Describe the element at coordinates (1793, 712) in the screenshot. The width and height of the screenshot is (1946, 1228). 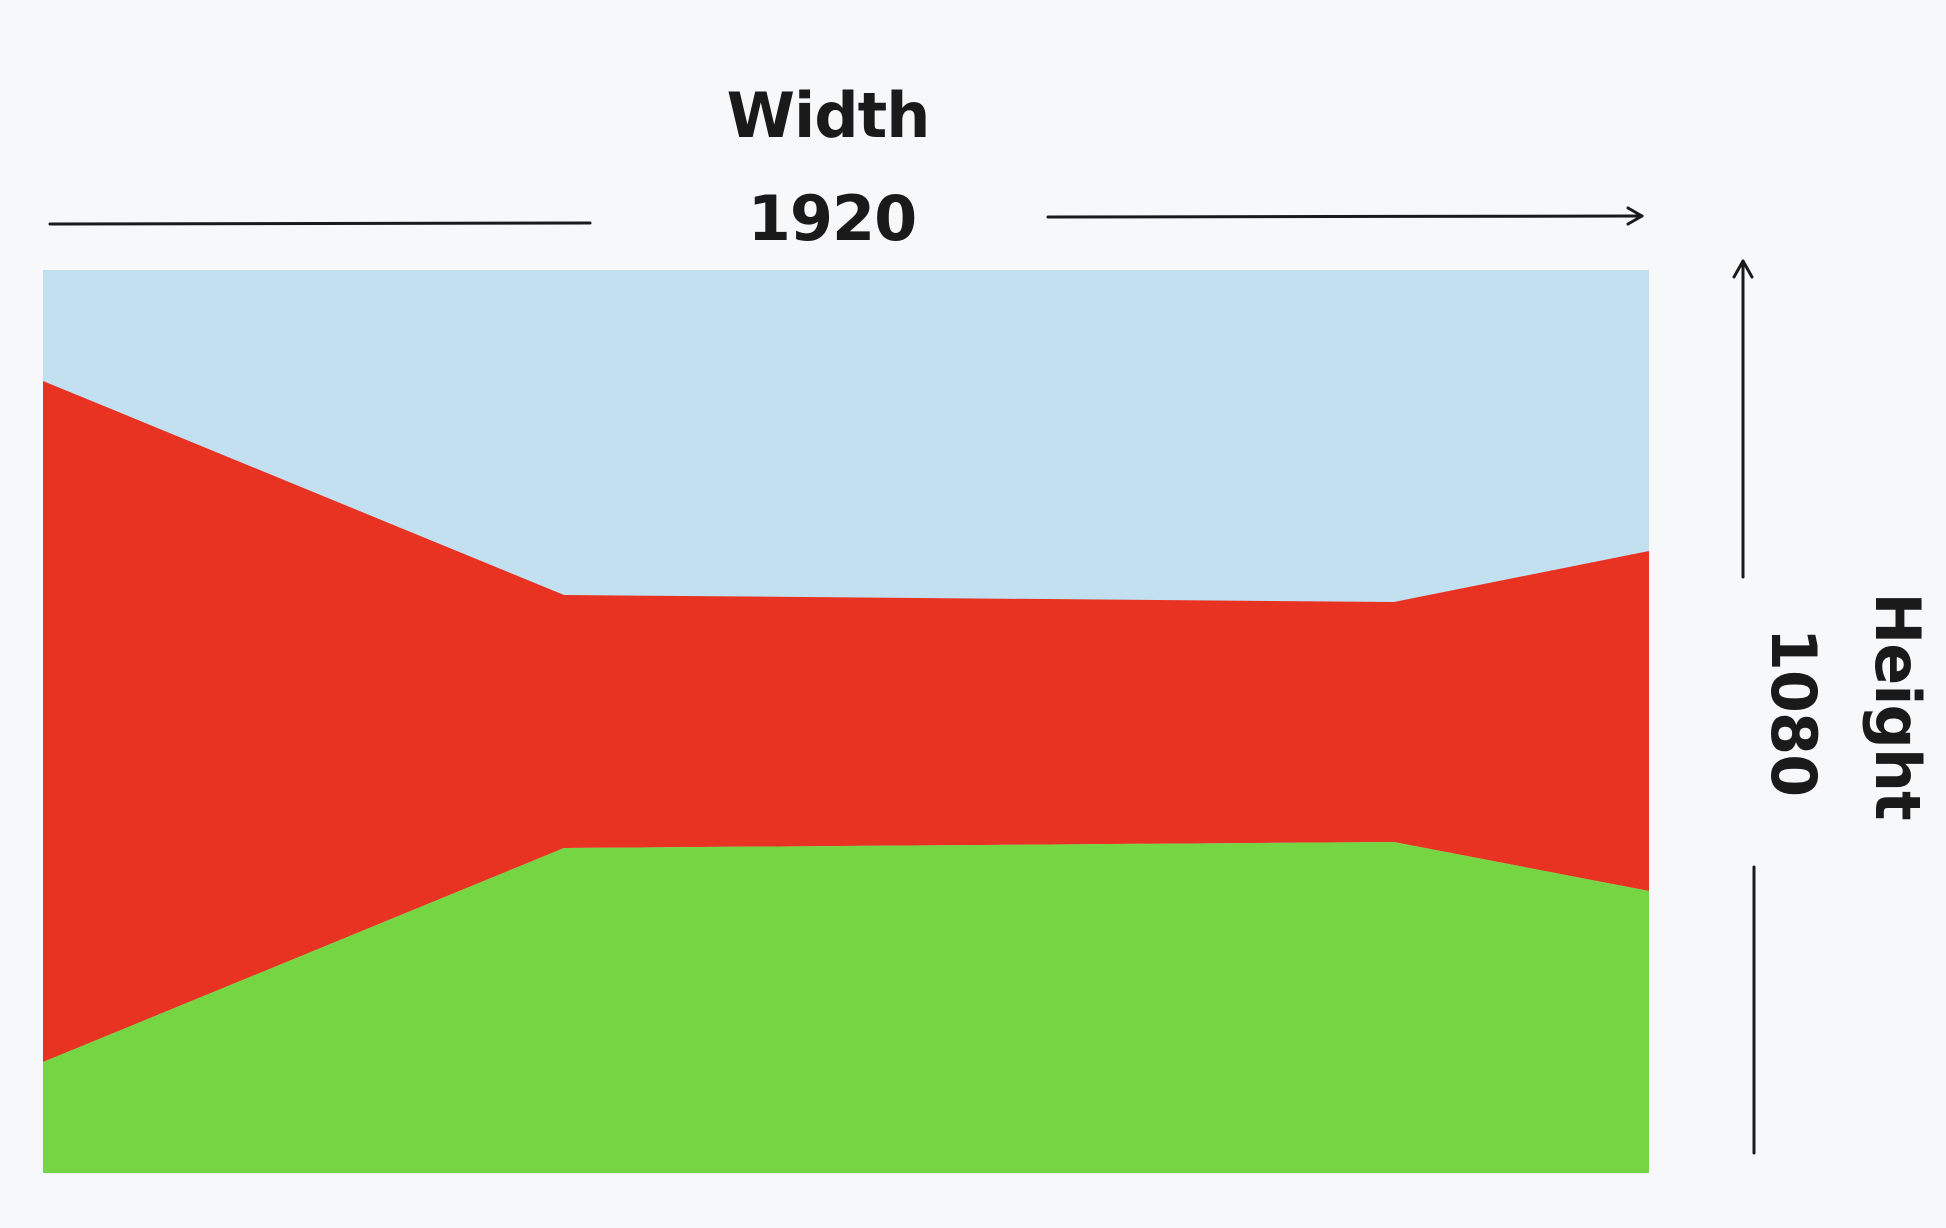
I see `height-value: 1080` at that location.